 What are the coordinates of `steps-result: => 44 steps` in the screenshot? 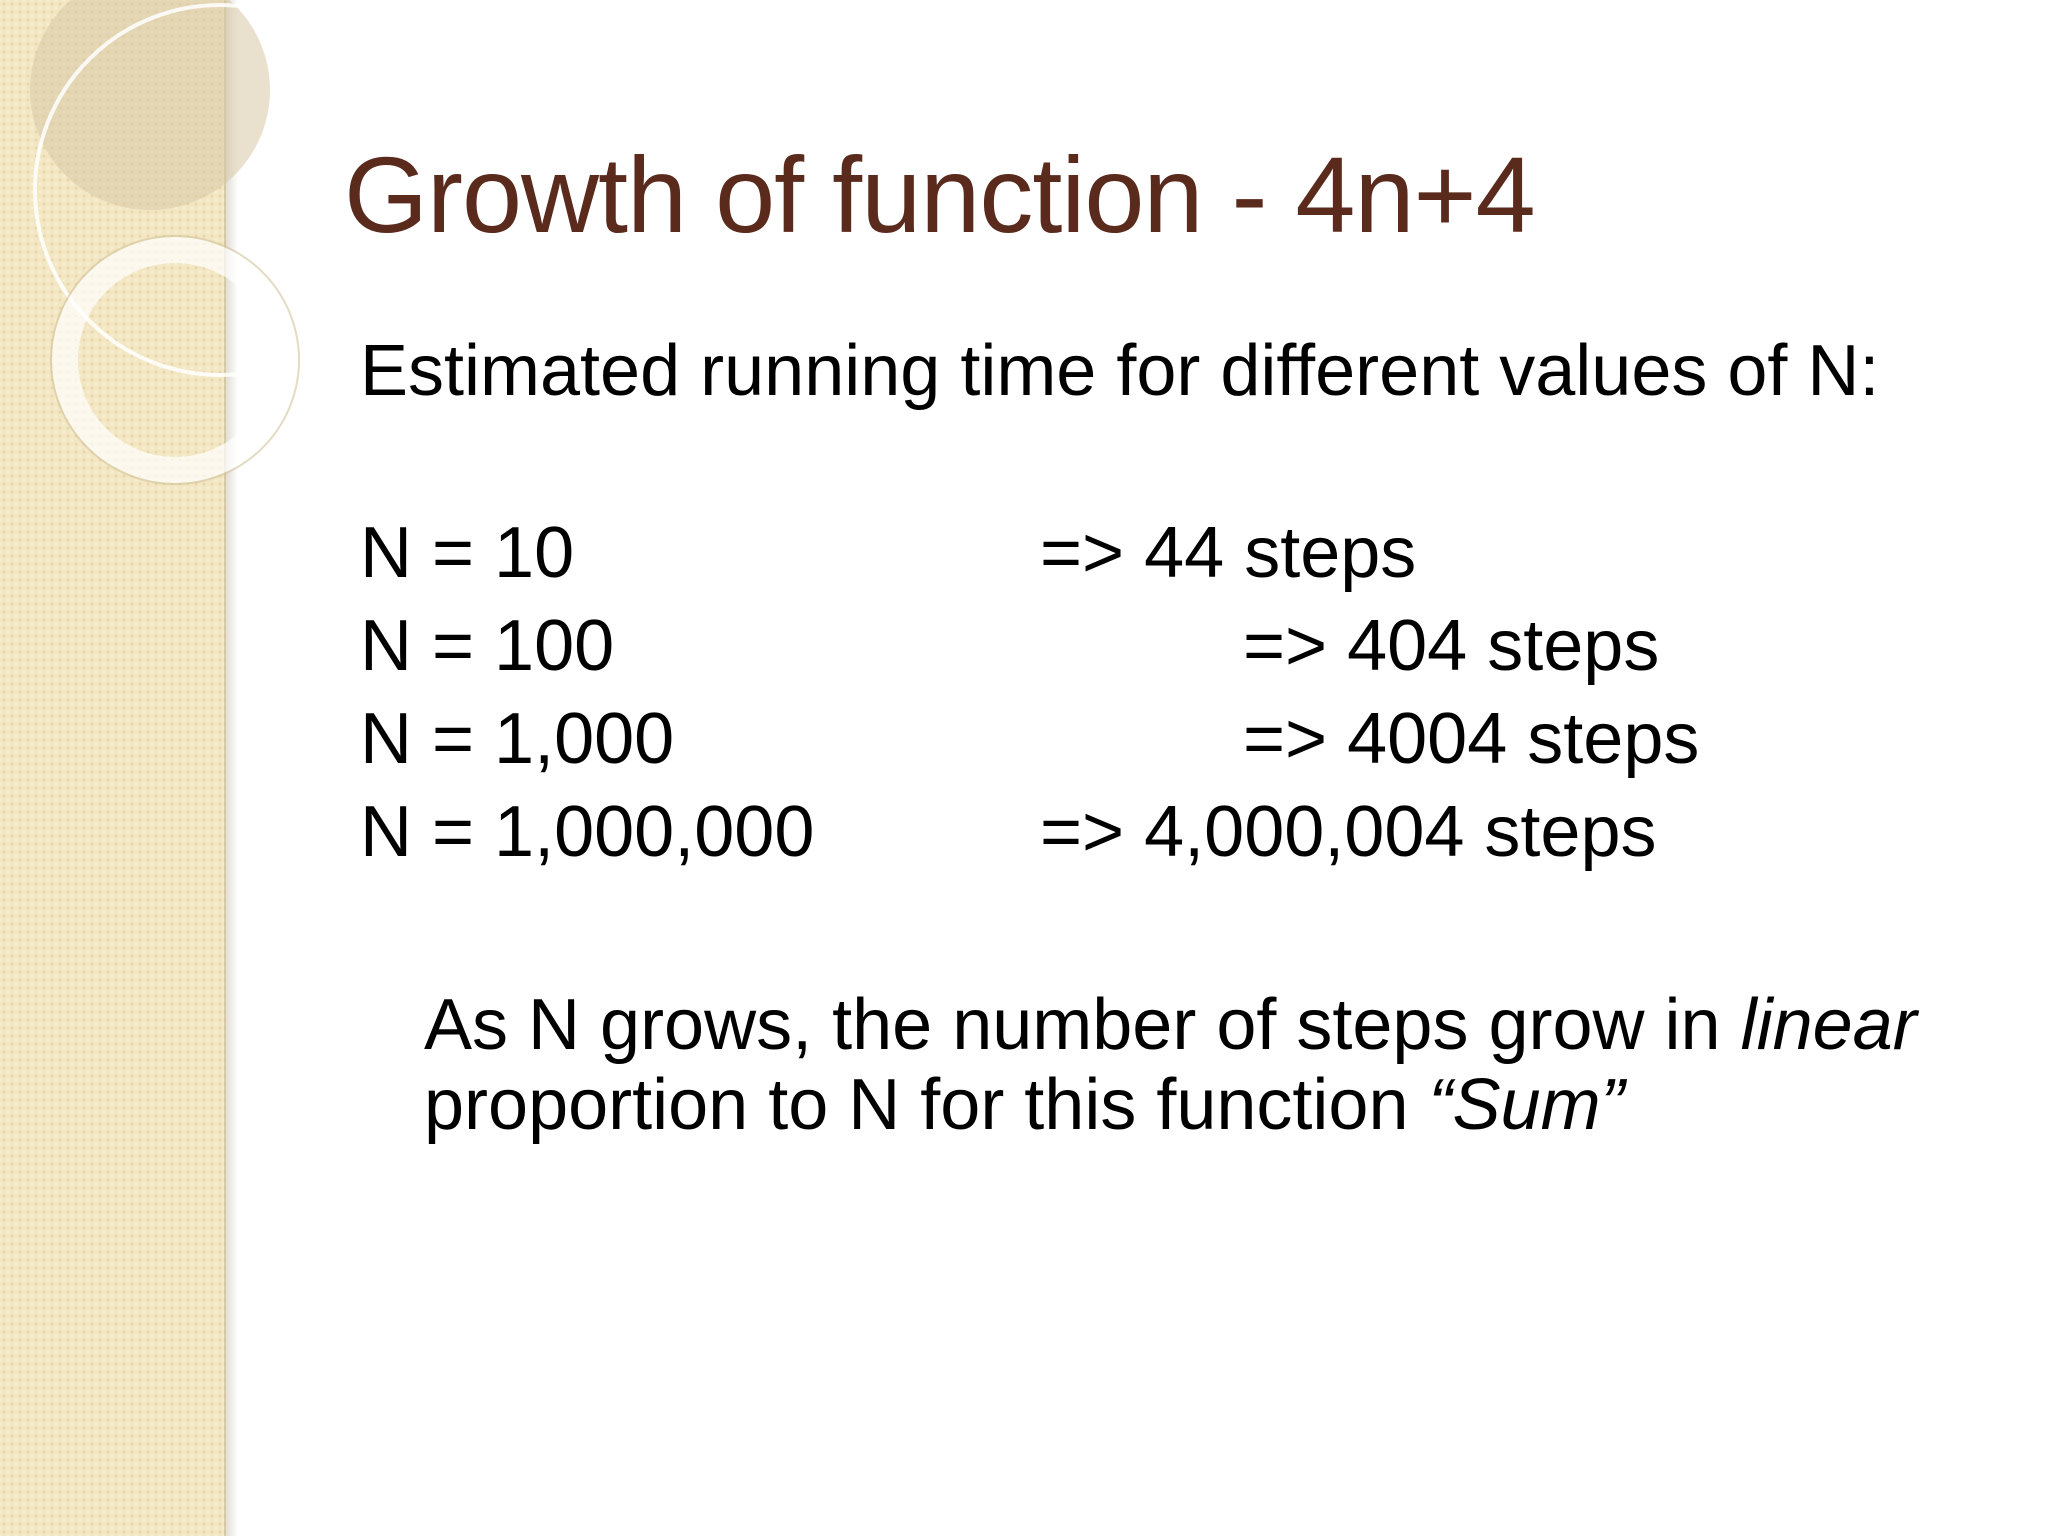 It's located at (1228, 553).